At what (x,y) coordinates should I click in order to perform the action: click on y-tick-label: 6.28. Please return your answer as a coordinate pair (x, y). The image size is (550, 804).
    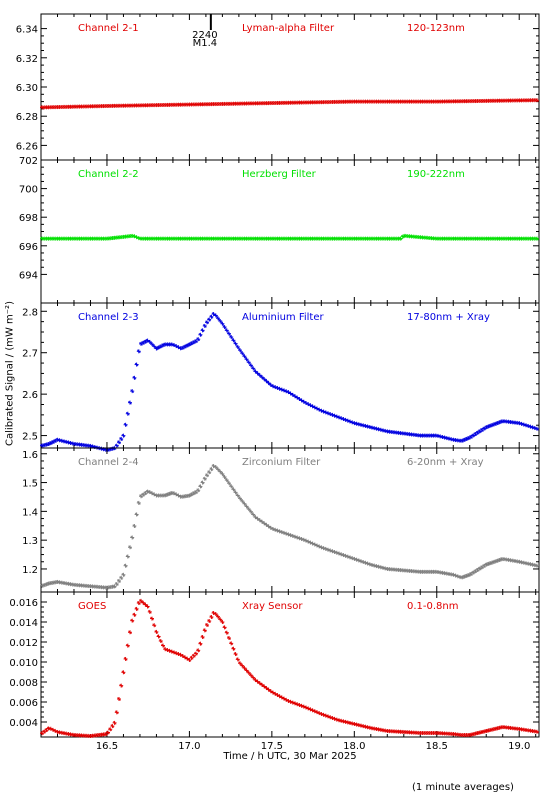
    Looking at the image, I should click on (27, 117).